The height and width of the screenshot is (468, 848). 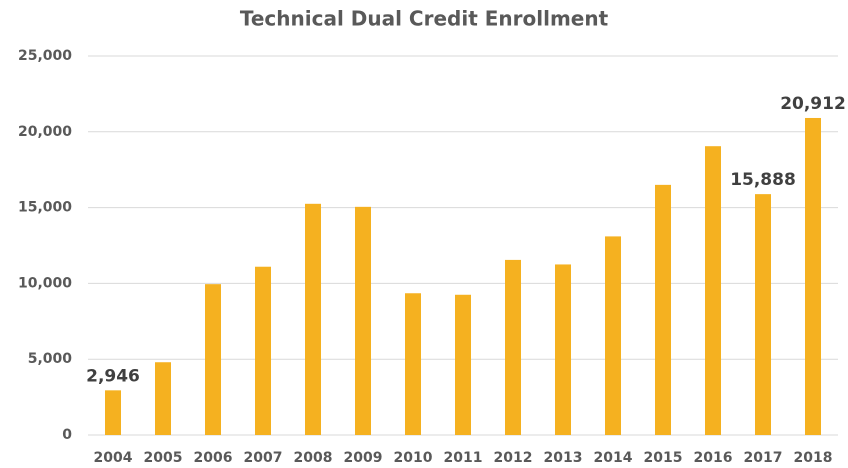 I want to click on y-tick-label: 20,000, so click(x=45, y=132).